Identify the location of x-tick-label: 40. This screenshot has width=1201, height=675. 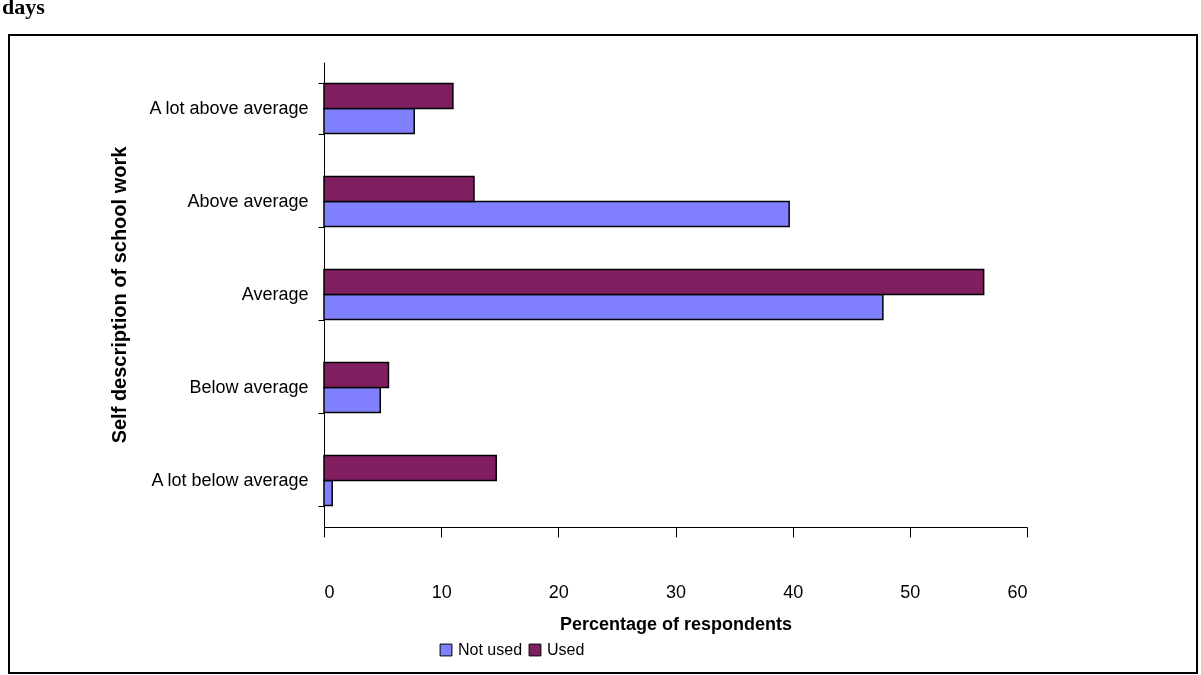
(793, 591).